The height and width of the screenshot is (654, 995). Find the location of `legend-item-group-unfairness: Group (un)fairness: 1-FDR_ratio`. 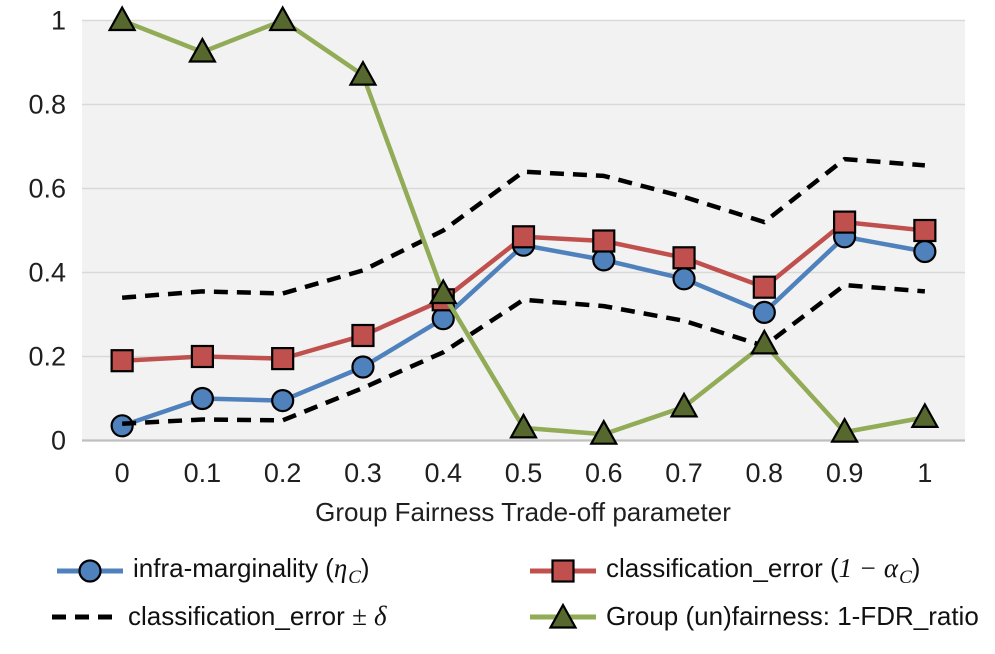

legend-item-group-unfairness: Group (un)fairness: 1-FDR_ratio is located at coordinates (753, 616).